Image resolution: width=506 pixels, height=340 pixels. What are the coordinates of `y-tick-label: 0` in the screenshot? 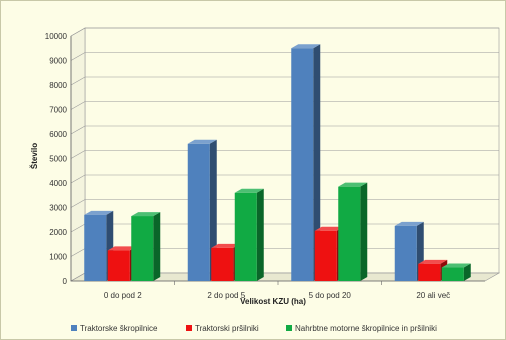 It's located at (65, 281).